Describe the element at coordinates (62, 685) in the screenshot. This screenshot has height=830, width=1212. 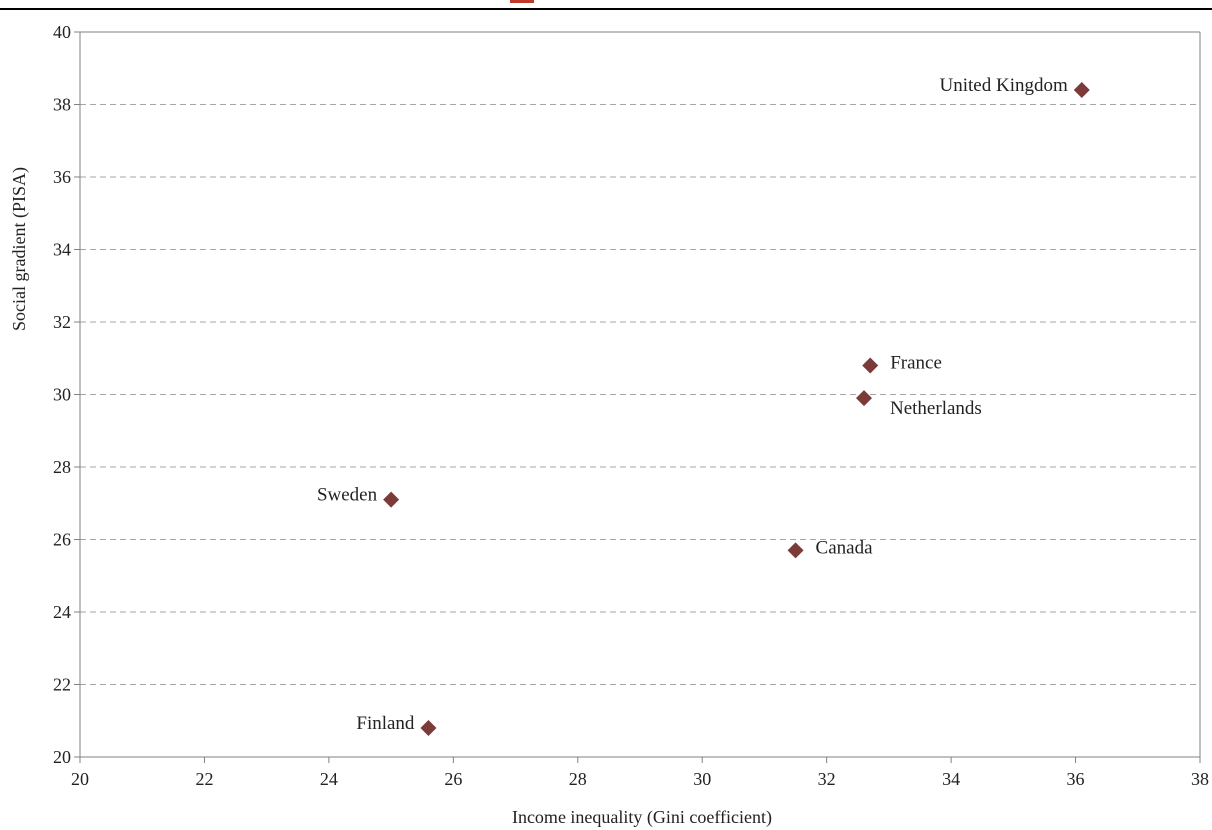
I see `y-tick-label: 22` at that location.